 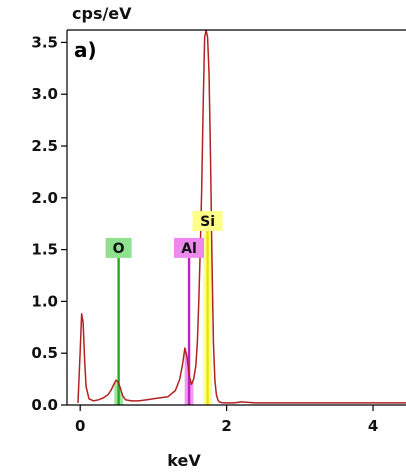 I want to click on y-axis-title: cps/eV, so click(x=102, y=13).